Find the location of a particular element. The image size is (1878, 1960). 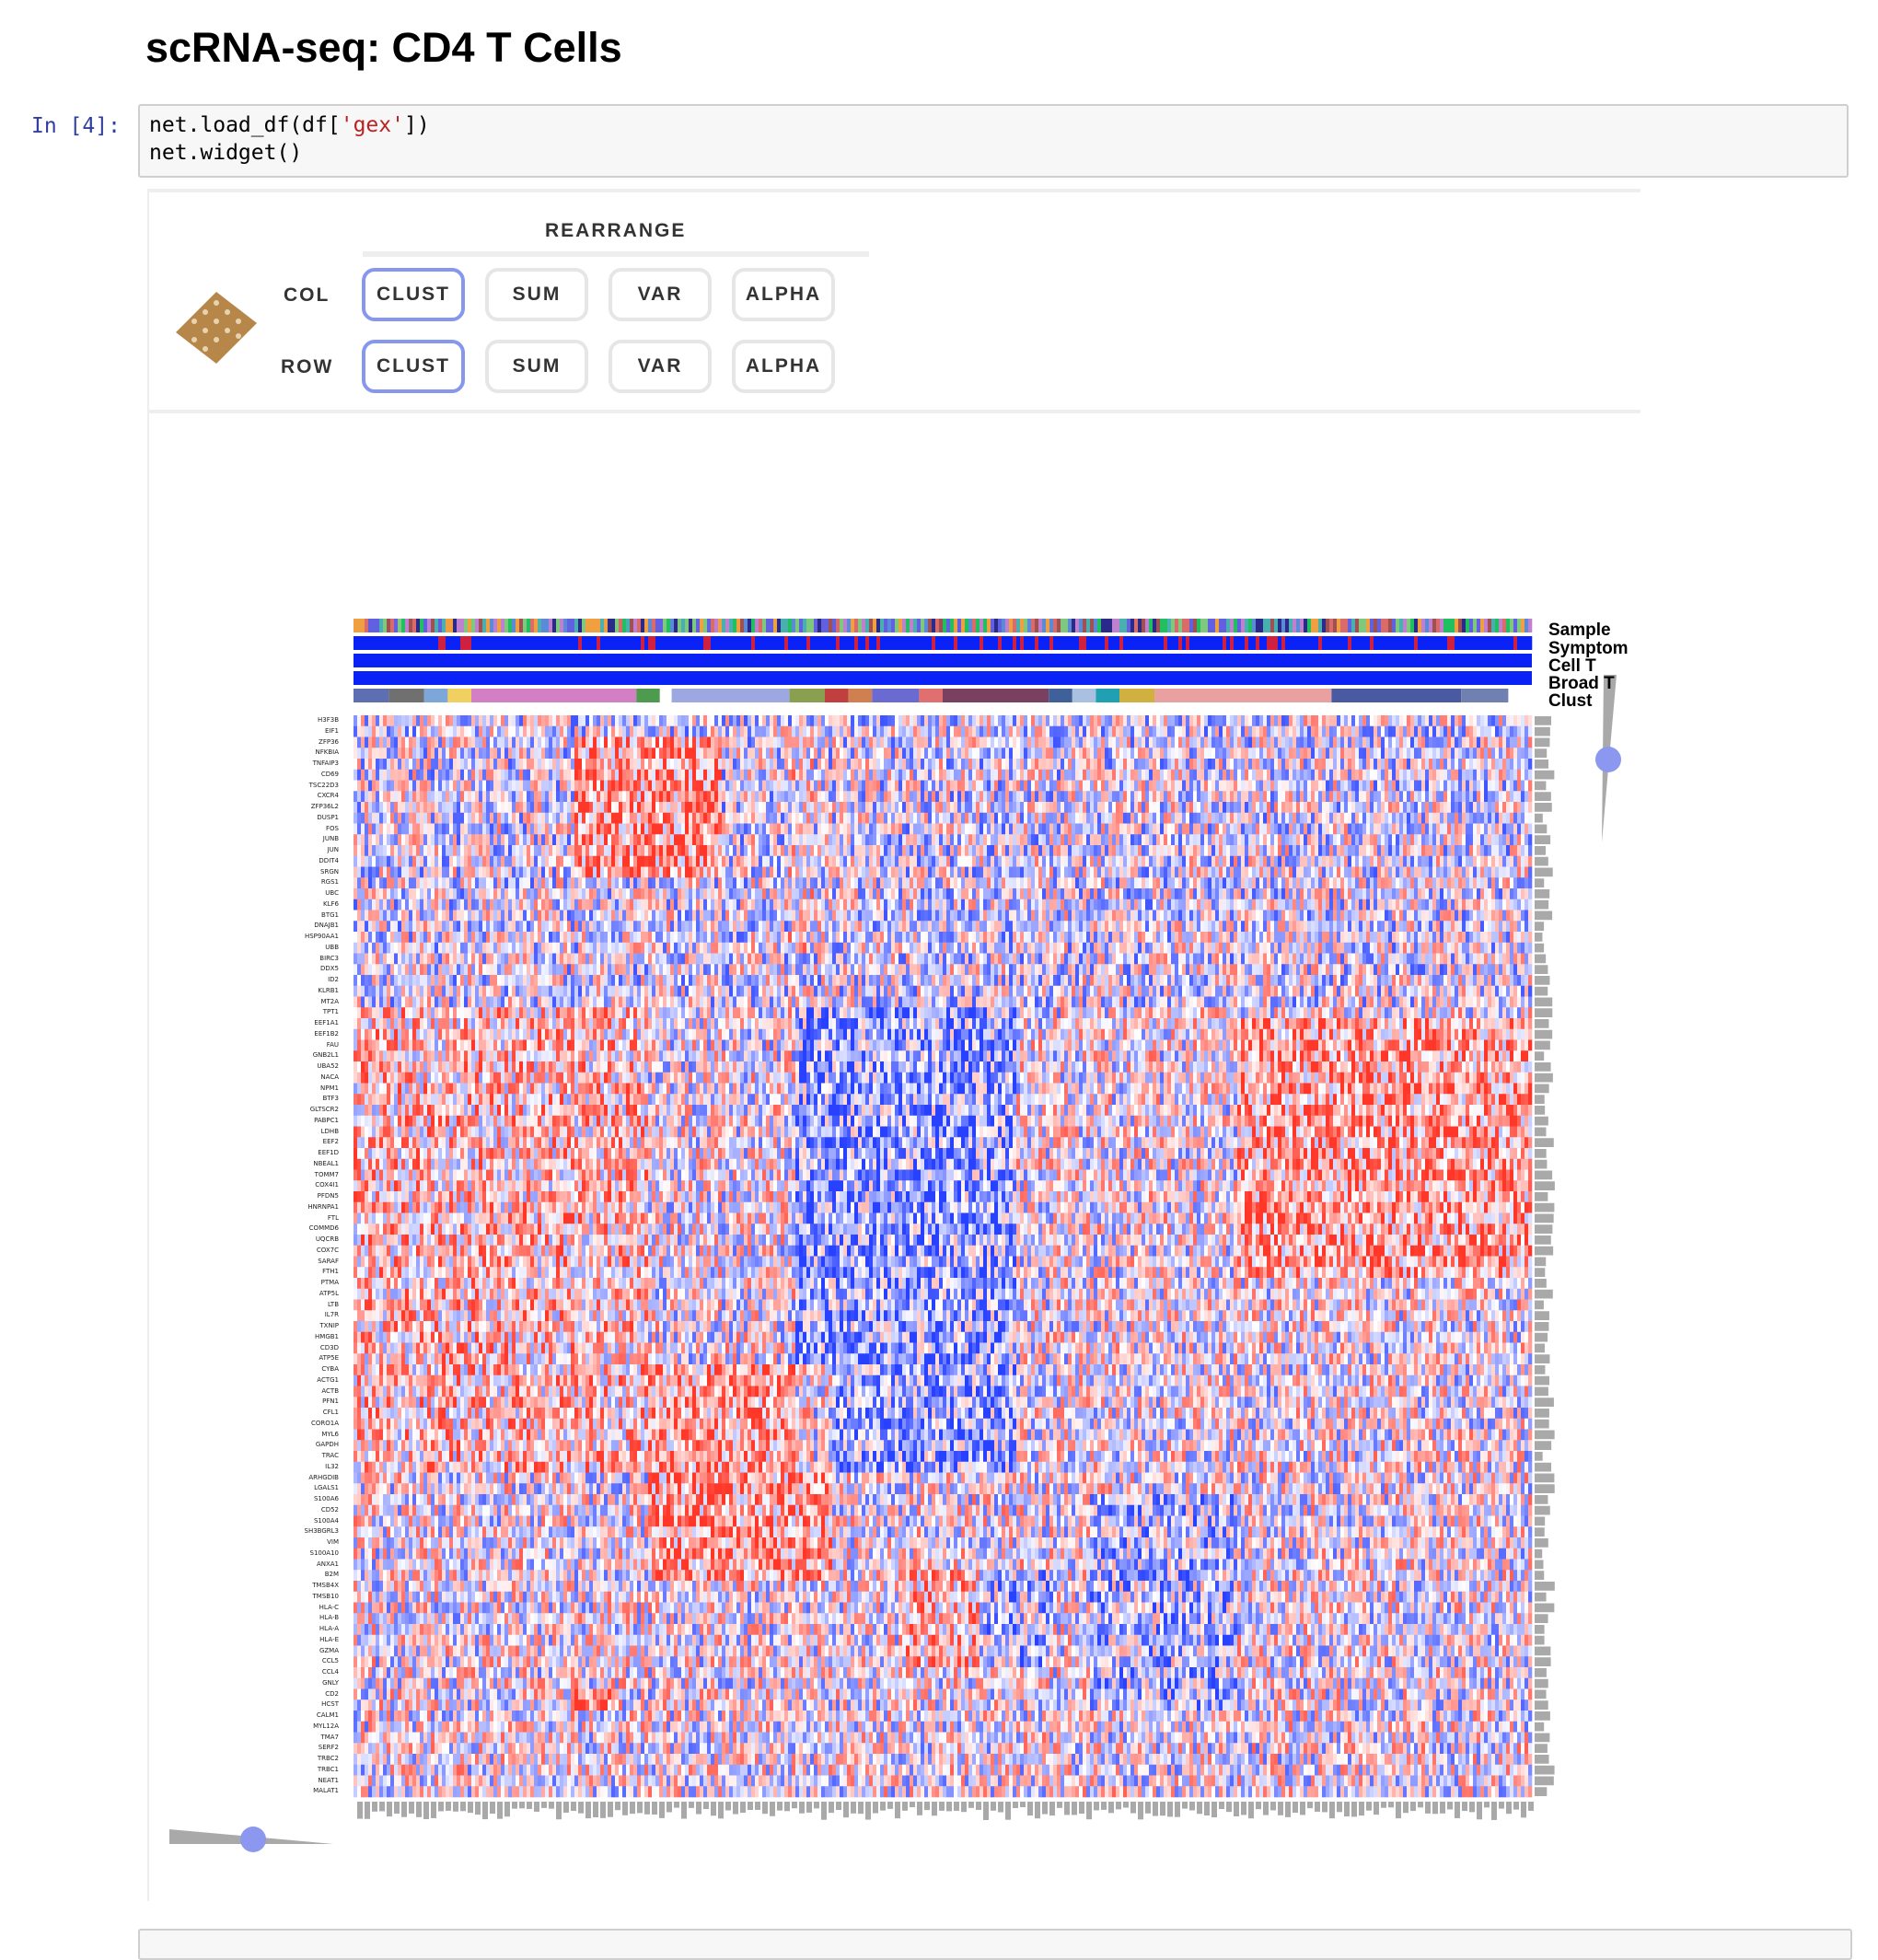

code-cell: net.load_df(df['gex']) net.widget() is located at coordinates (993, 141).